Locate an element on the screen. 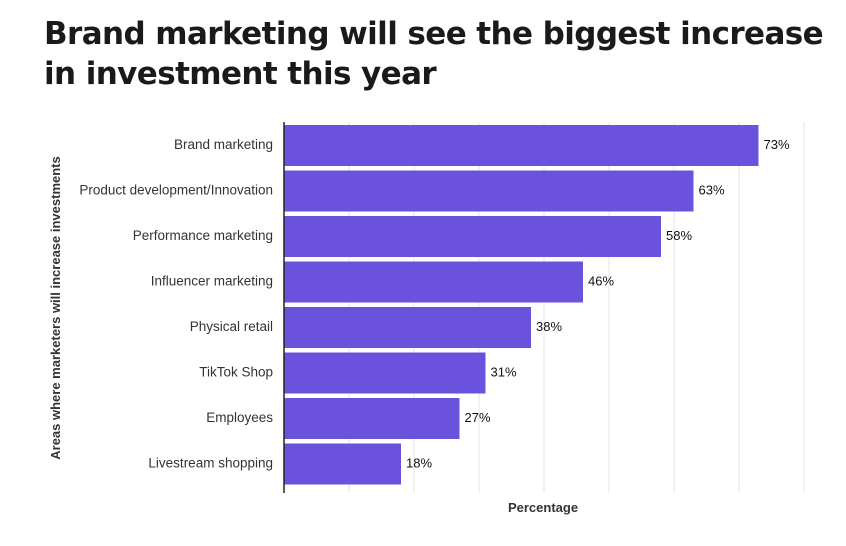 The image size is (846, 546). value-label: 63% is located at coordinates (712, 189).